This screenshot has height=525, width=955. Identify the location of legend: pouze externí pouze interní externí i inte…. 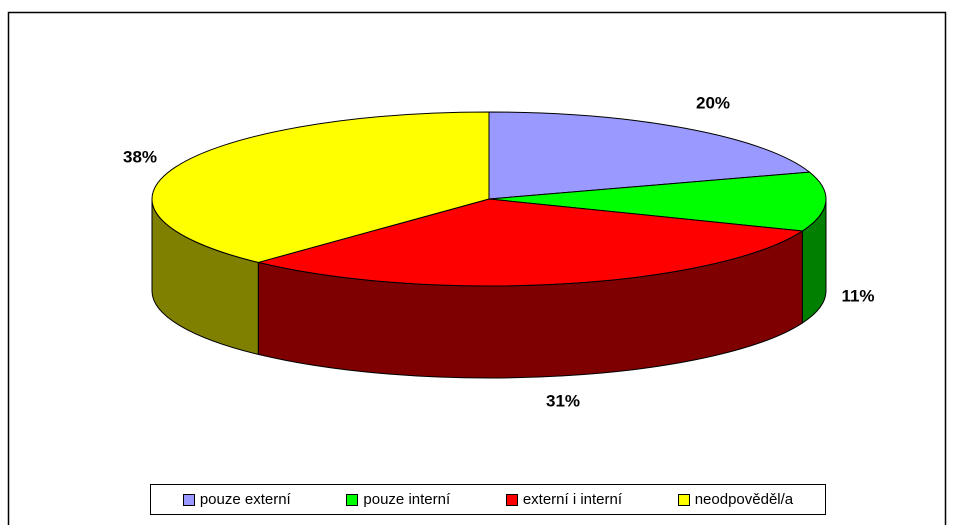
(488, 499).